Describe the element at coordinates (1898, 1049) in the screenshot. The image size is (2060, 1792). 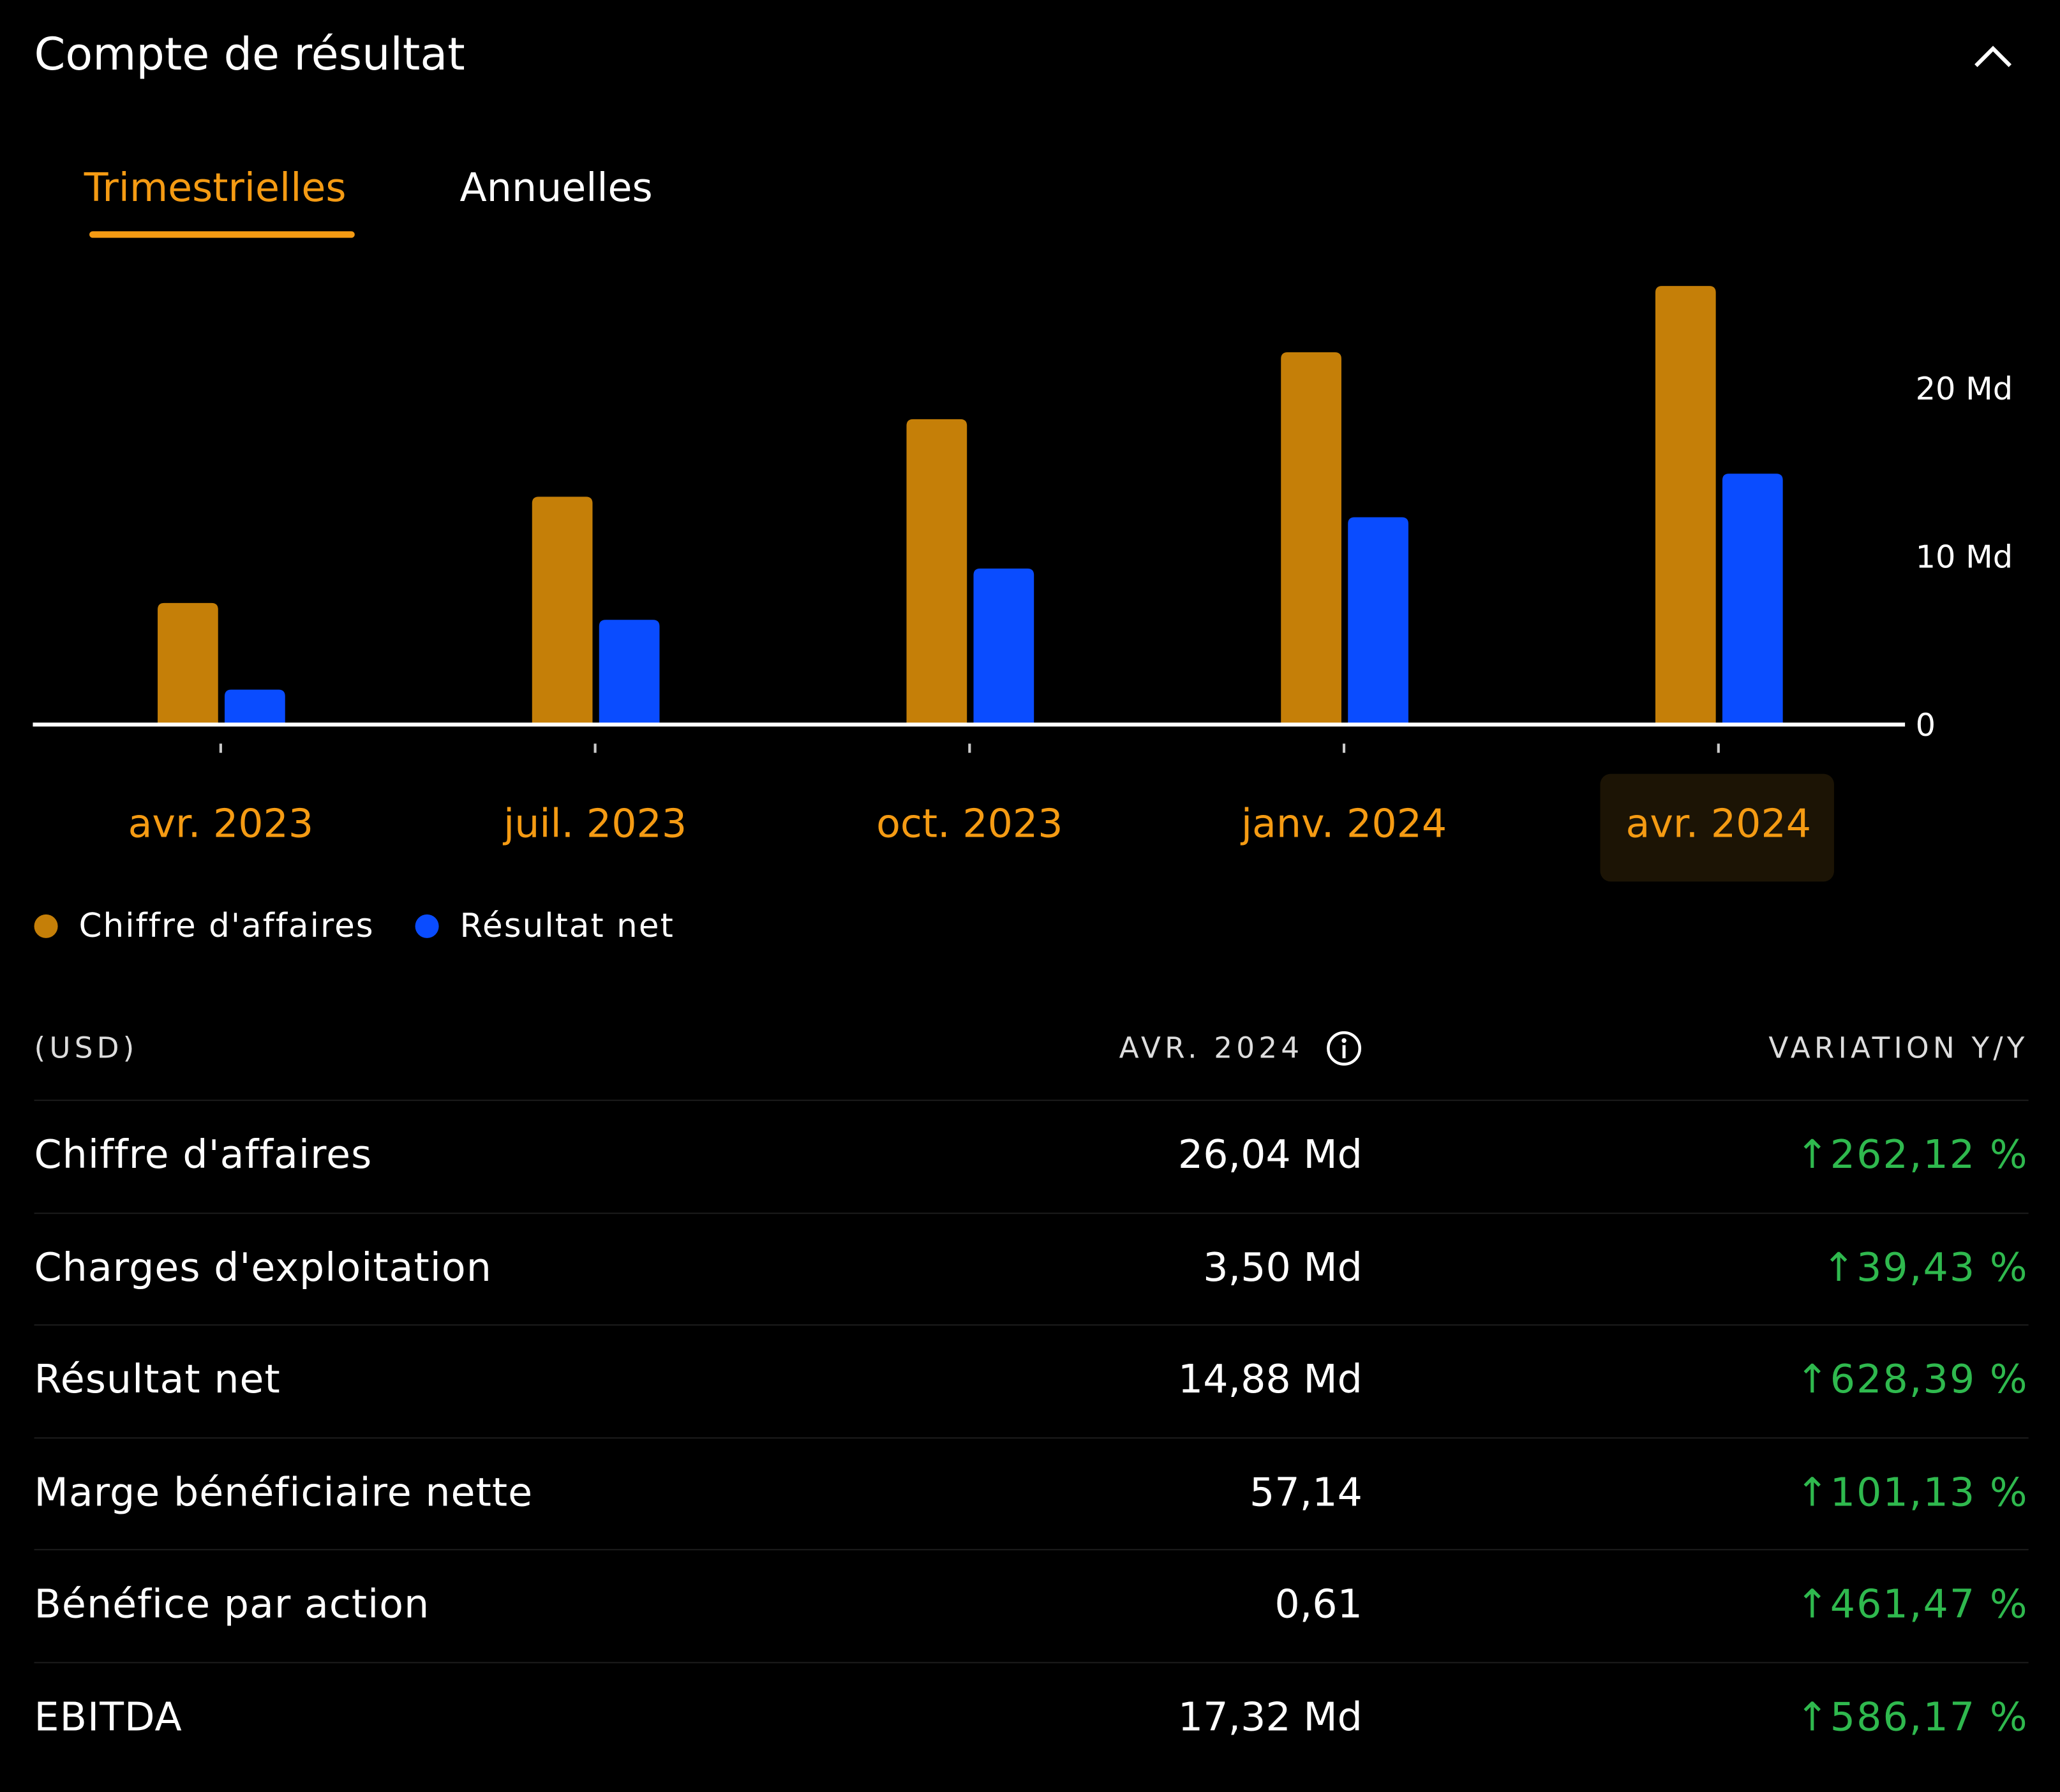
I see `change-header: VARIATION Y/Y` at that location.